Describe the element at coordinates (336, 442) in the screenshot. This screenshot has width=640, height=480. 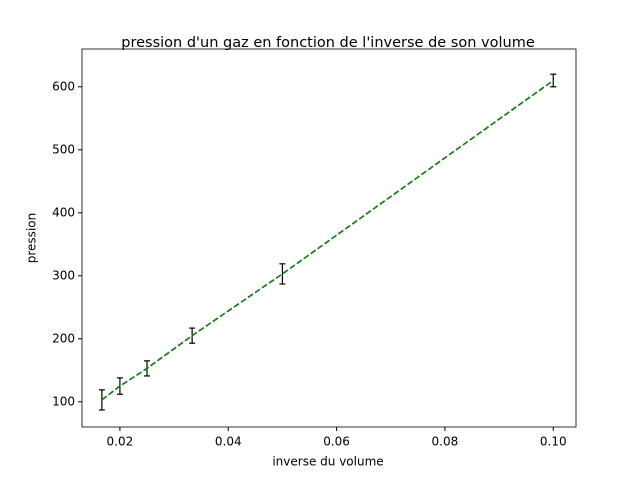
I see `x-tick-label: 0.06` at that location.